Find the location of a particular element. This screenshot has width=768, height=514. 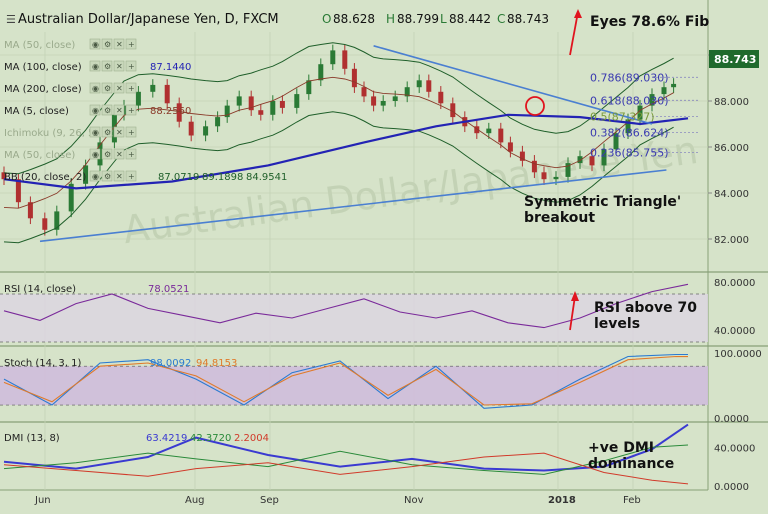

indicator-label: MA (5, close) is located at coordinates (36, 111).